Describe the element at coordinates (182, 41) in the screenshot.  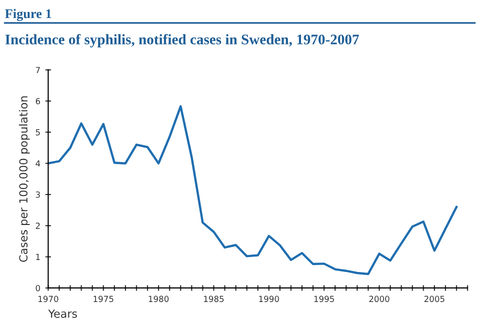
I see `chart-title: Incidence of syphilis, notified cases in Sweden, 1970-2007` at that location.